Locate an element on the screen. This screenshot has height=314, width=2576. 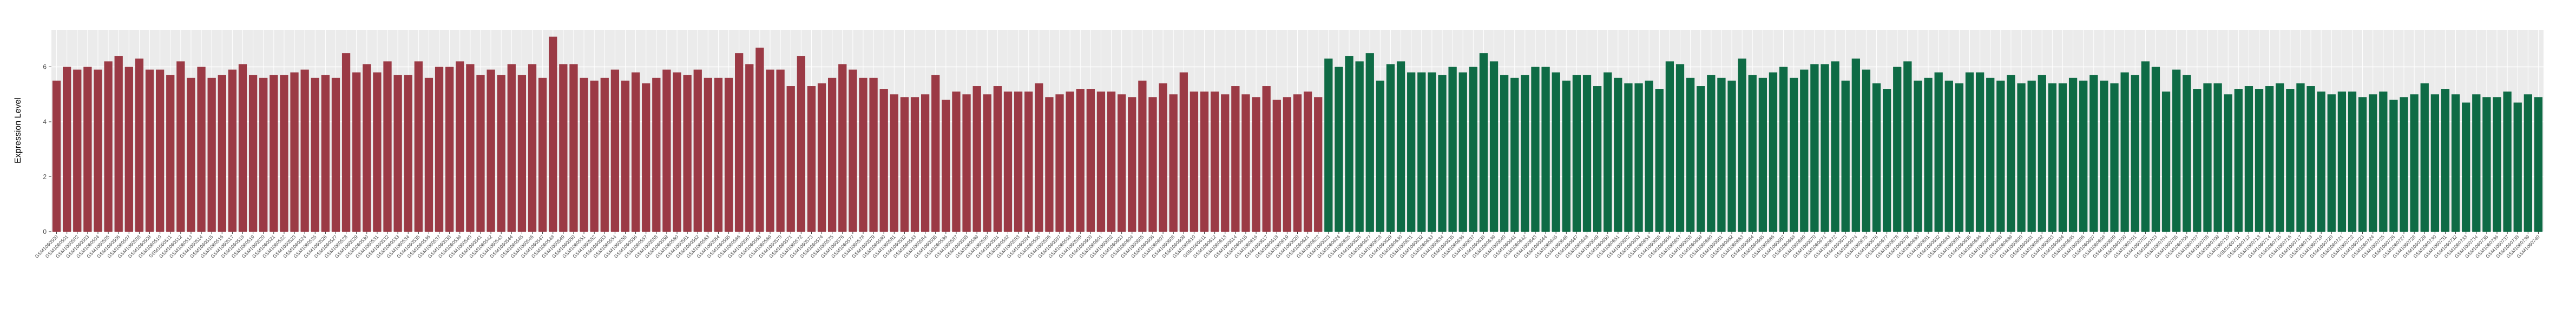
y-tick-label: 4 is located at coordinates (45, 122).